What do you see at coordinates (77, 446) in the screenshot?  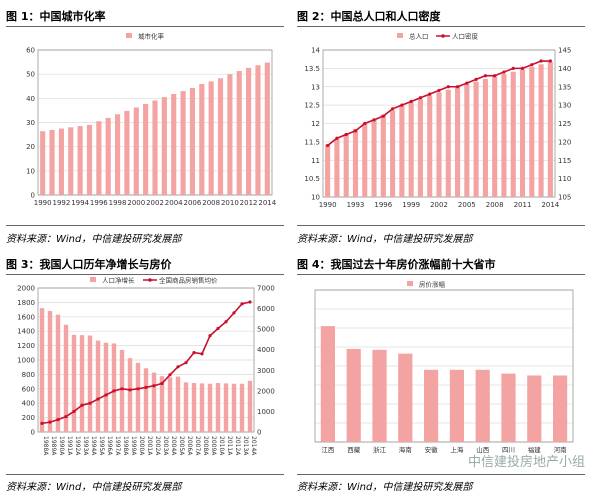 I see `x-tick-label: 1992A` at bounding box center [77, 446].